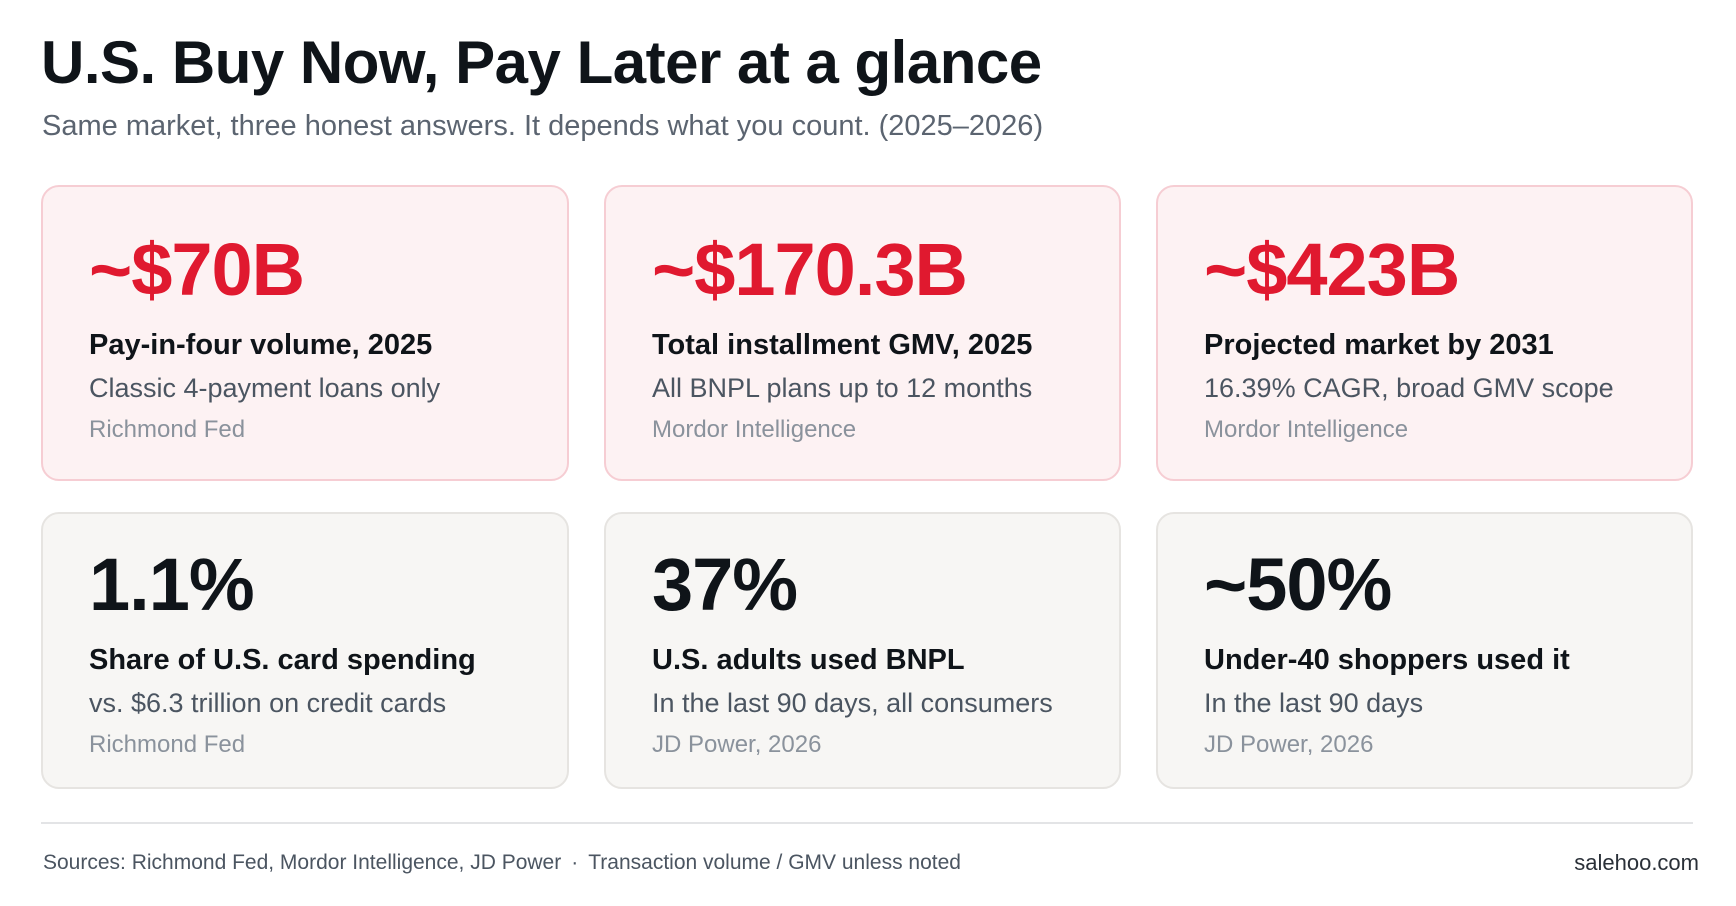 This screenshot has width=1736, height=906. I want to click on stat-label: U.S. adults used BNPL, so click(808, 660).